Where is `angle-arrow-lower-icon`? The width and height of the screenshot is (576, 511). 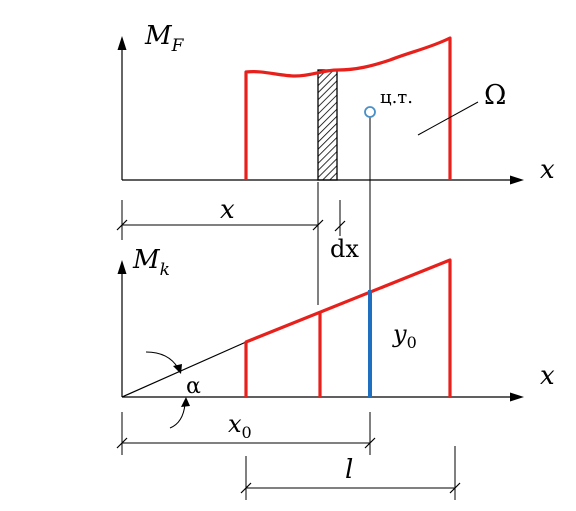 angle-arrow-lower-icon is located at coordinates (185, 402).